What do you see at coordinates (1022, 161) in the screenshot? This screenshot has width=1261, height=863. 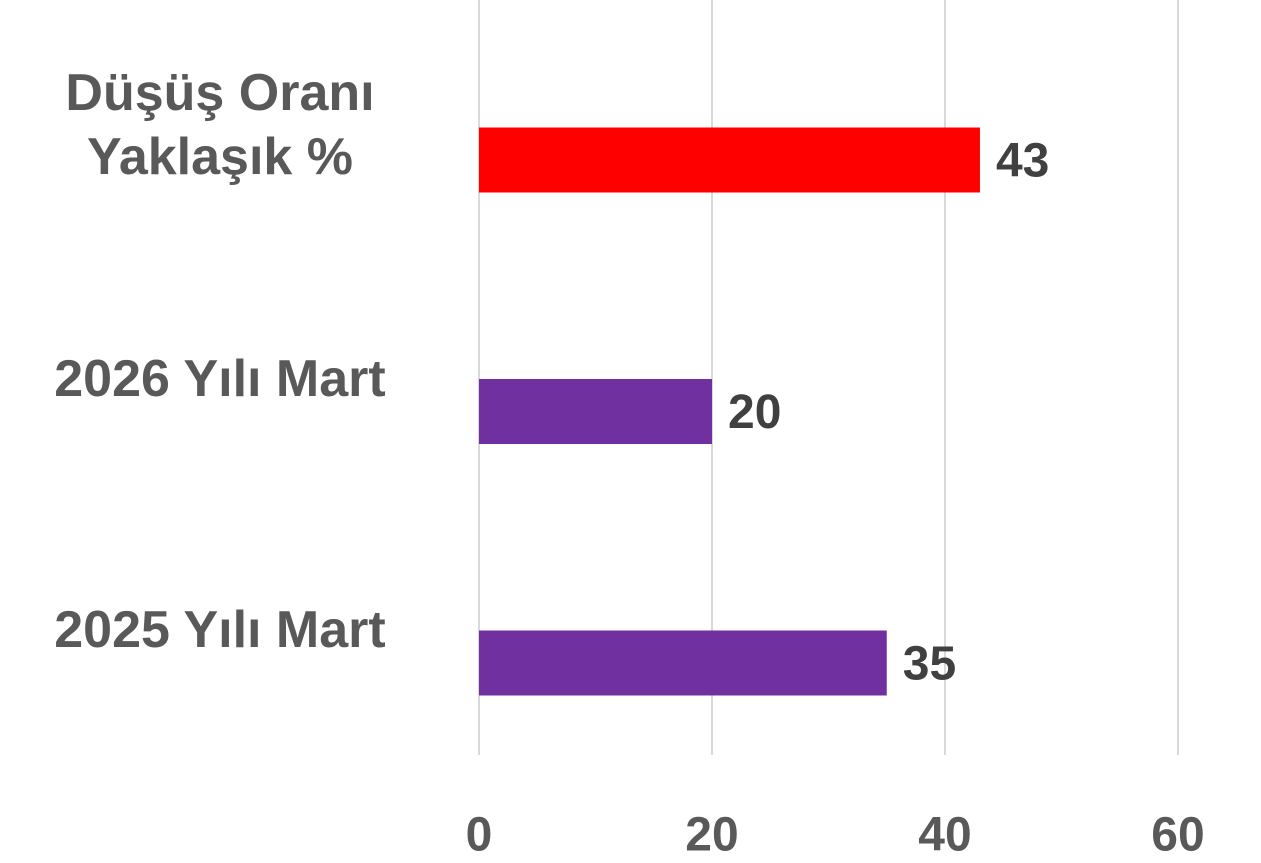 I see `data-label: 43` at bounding box center [1022, 161].